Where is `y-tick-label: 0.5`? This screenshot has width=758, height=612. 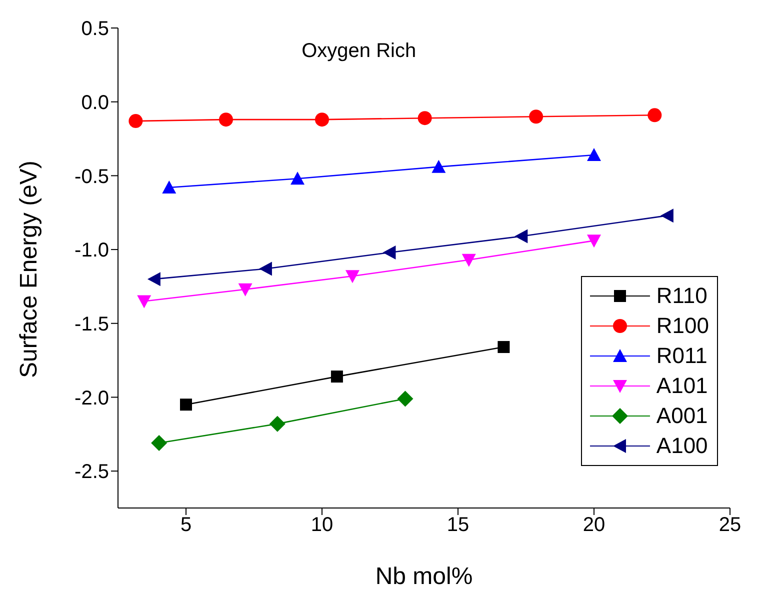
y-tick-label: 0.5 is located at coordinates (95, 29).